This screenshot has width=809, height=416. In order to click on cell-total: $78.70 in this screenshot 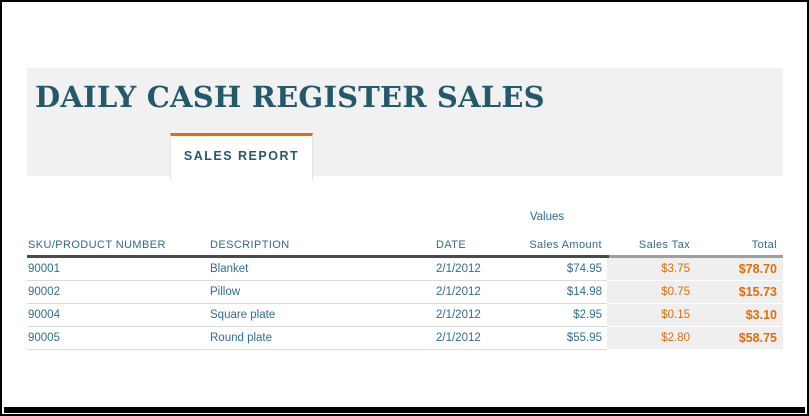, I will do `click(739, 269)`.